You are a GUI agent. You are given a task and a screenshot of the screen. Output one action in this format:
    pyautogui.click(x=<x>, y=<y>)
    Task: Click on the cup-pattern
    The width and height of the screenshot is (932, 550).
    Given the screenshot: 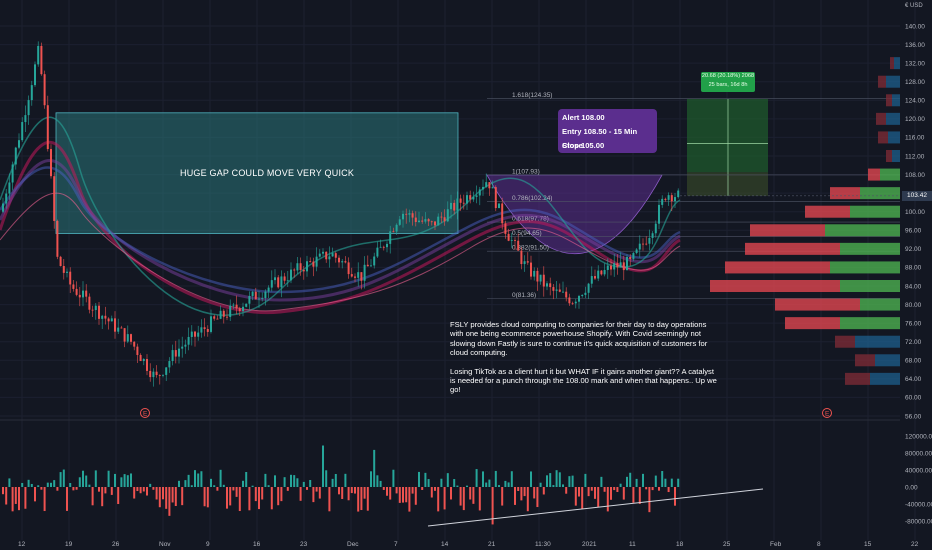 What is the action you would take?
    pyautogui.click(x=574, y=214)
    